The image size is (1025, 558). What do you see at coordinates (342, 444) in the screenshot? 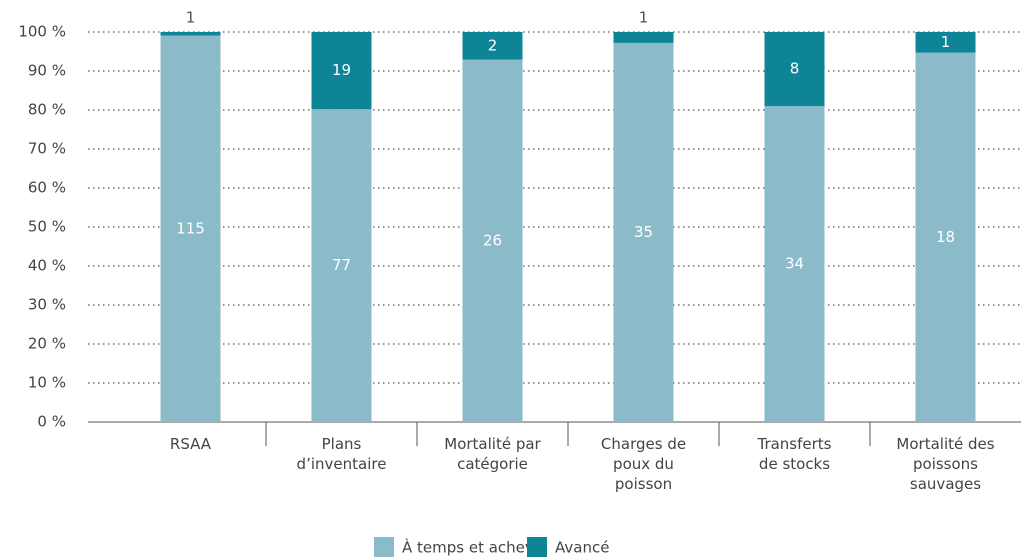
I see `x-tick-line: Plans` at bounding box center [342, 444].